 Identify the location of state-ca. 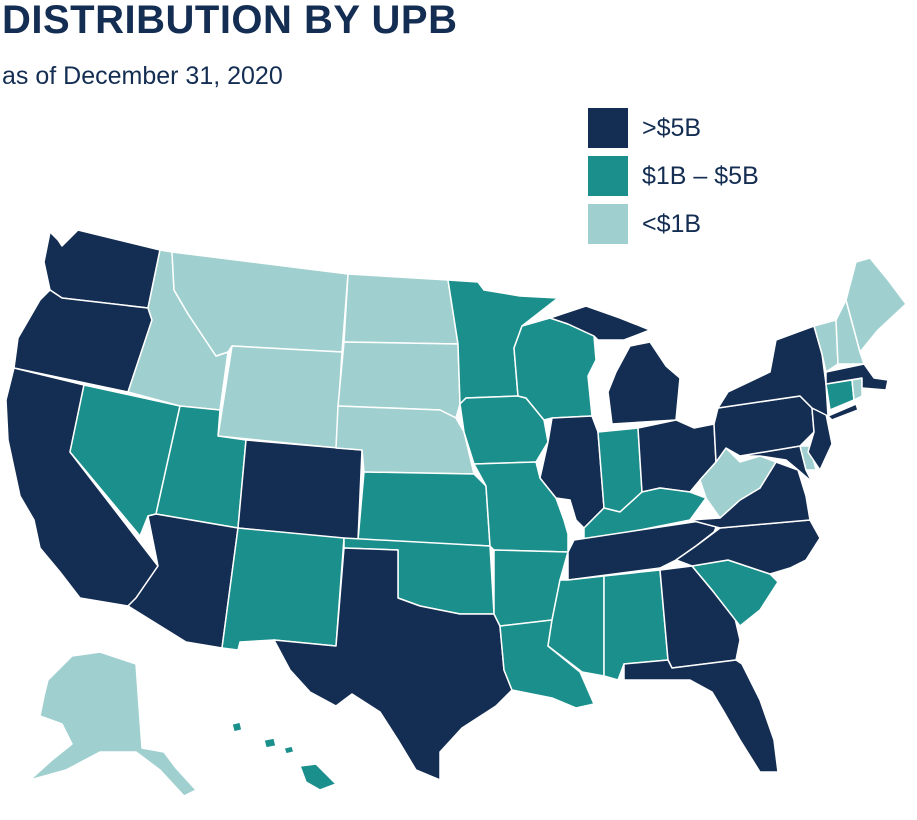
(82, 487).